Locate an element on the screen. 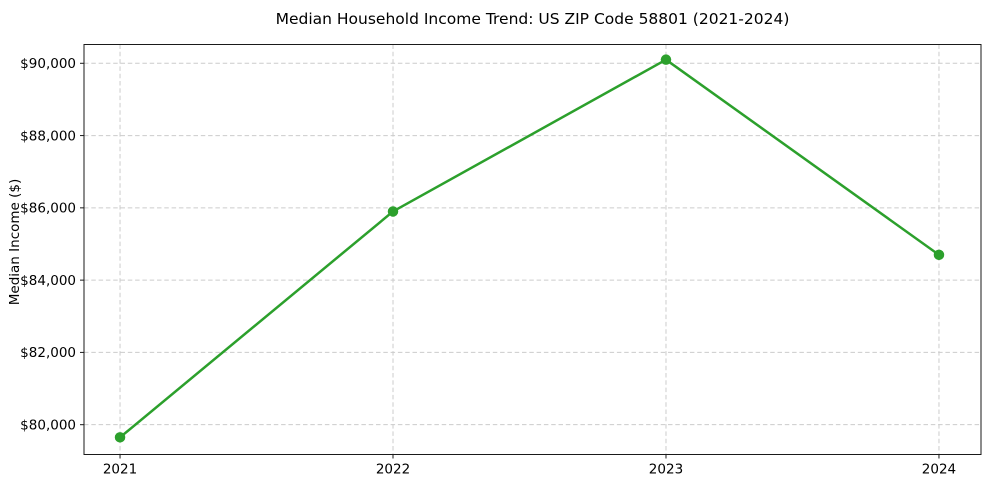 The width and height of the screenshot is (989, 490). y-tick-label: $90,000 is located at coordinates (48, 64).